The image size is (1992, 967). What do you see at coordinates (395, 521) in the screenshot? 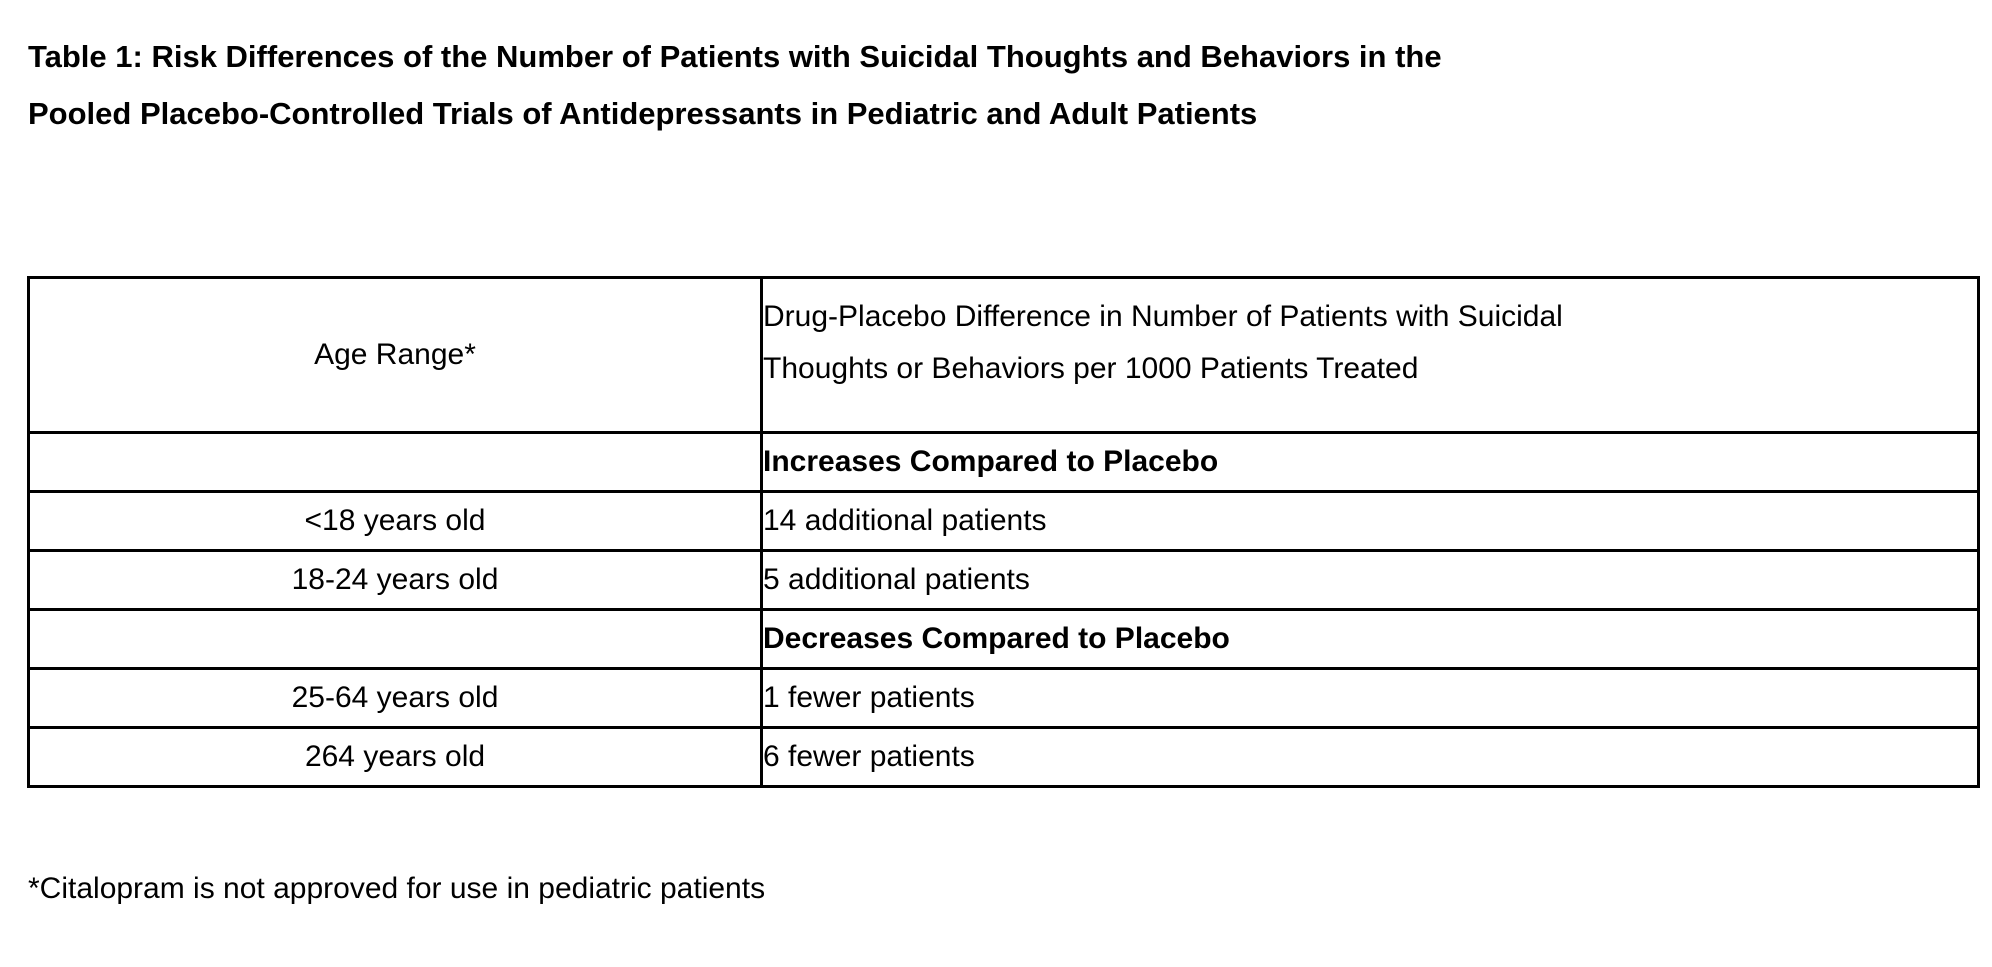
I see `age-cell: <18 years old` at bounding box center [395, 521].